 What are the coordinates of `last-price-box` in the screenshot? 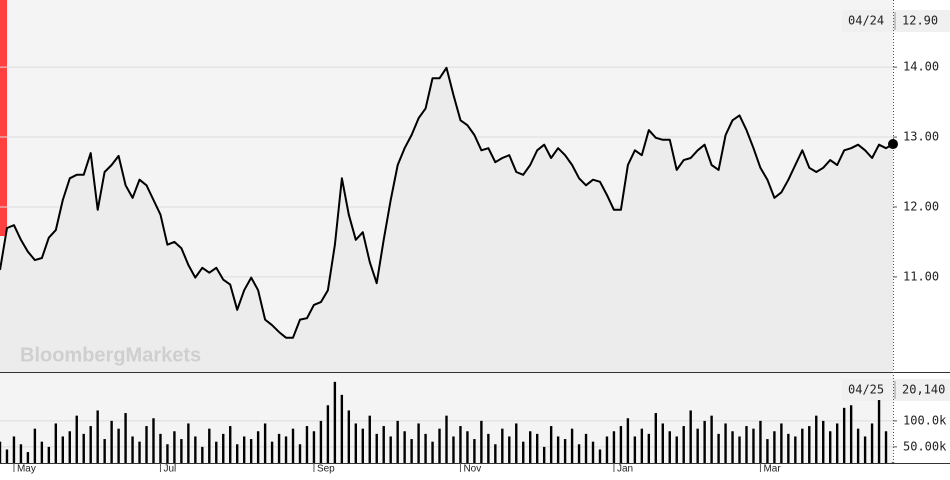 It's located at (896, 21).